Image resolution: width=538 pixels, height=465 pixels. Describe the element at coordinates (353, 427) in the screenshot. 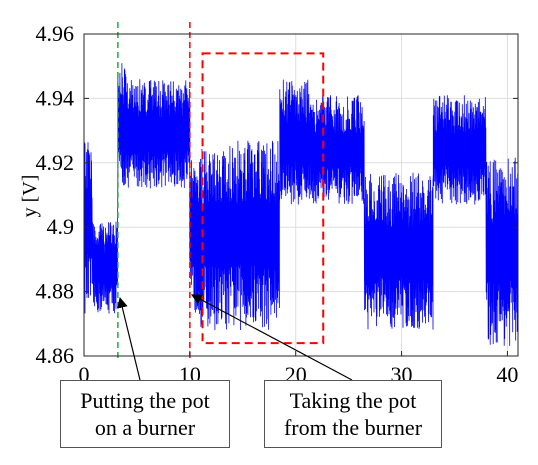

I see `annotation-line: from the burner` at that location.